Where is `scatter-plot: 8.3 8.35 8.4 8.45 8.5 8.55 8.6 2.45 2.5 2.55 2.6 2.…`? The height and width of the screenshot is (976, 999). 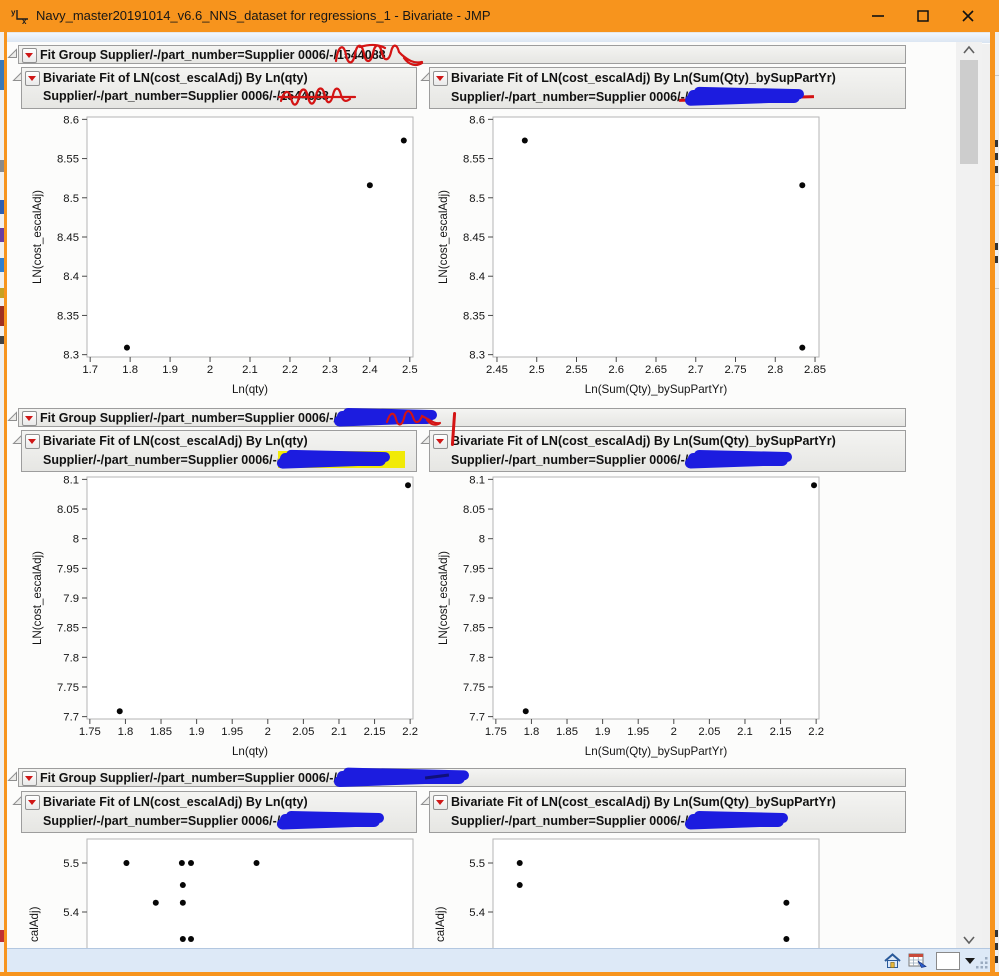 scatter-plot: 8.3 8.35 8.4 8.45 8.5 8.55 8.6 2.45 2.5 2.55 2.6 2.… is located at coordinates (627, 256).